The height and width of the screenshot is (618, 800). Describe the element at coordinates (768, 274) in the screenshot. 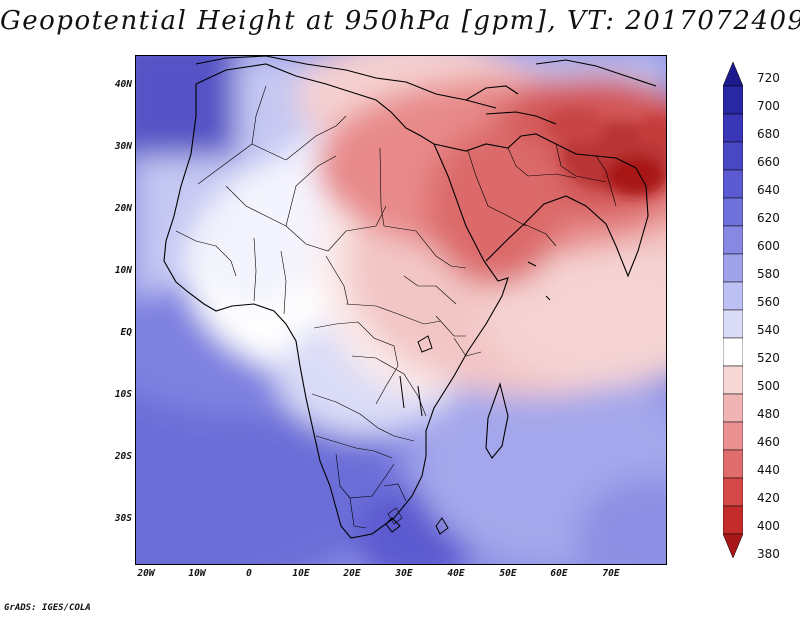

I see `colorbar-level-label: 580` at that location.